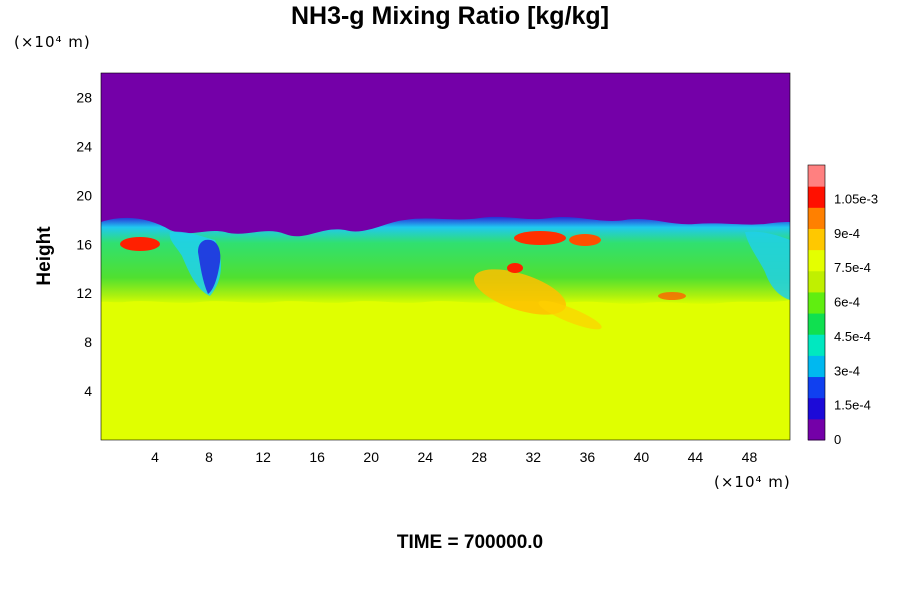 This screenshot has width=900, height=600. I want to click on colorbar-label: 1.05e-3, so click(856, 198).